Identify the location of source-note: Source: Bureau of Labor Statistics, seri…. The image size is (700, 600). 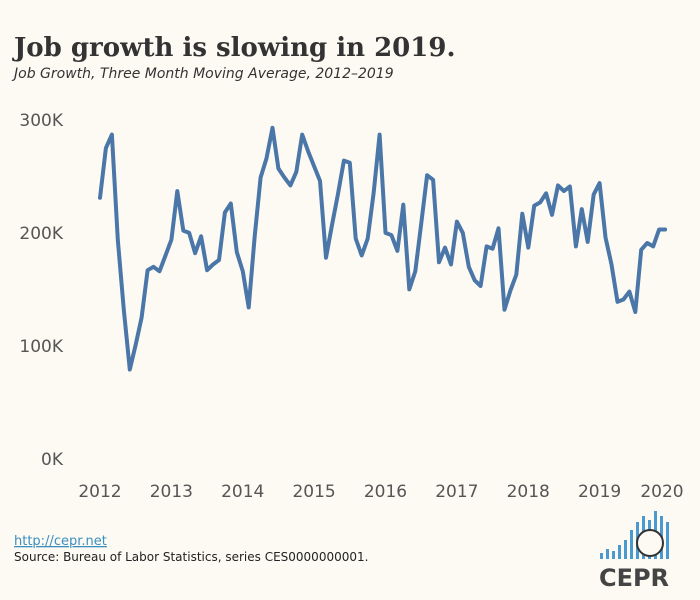
(191, 557).